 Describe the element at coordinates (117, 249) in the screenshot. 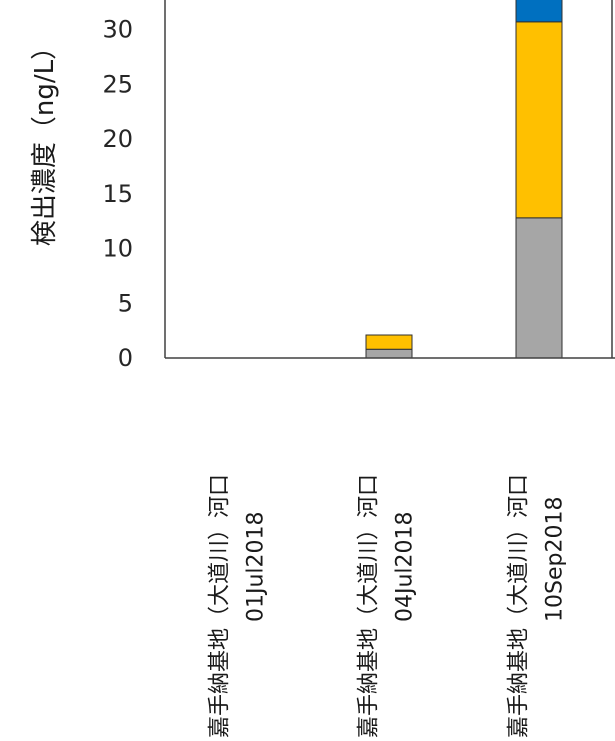

I see `y-tick-label: 10` at that location.